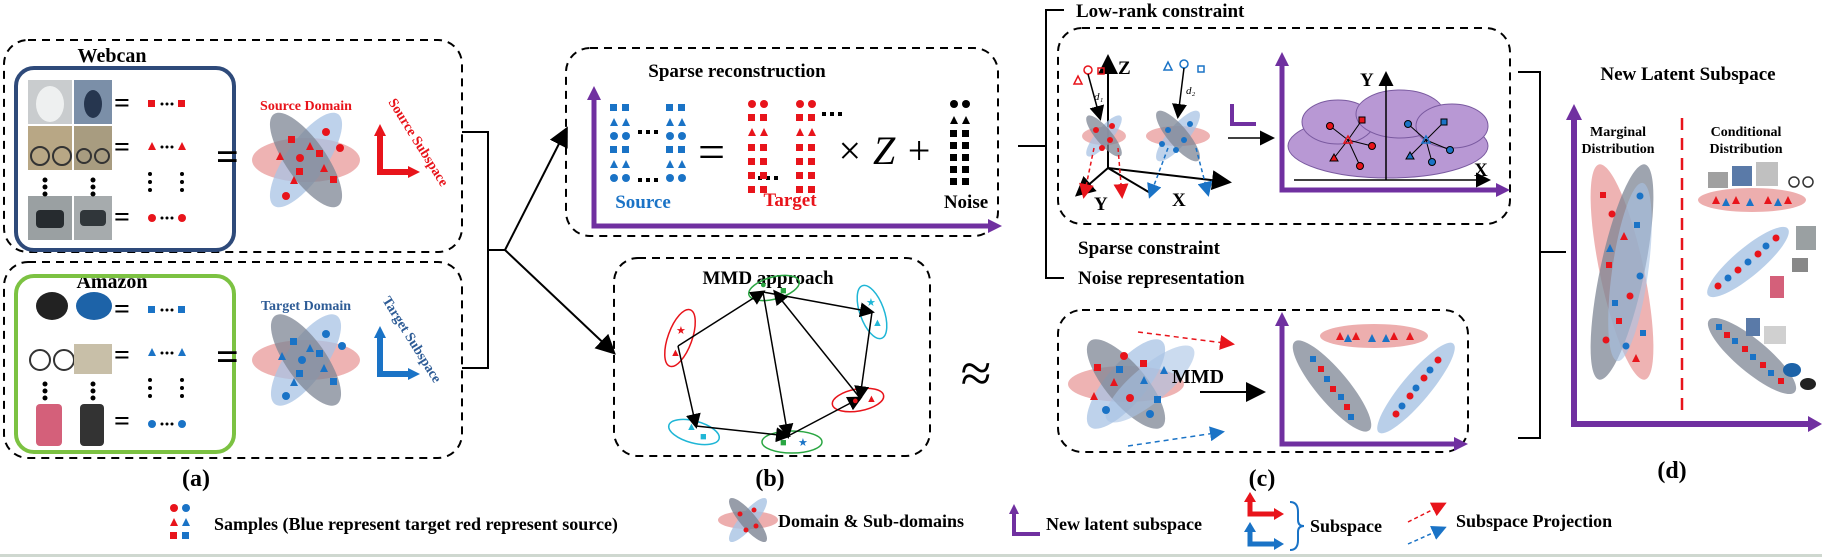 The width and height of the screenshot is (1822, 557). What do you see at coordinates (711, 152) in the screenshot?
I see `equals-sign: =` at bounding box center [711, 152].